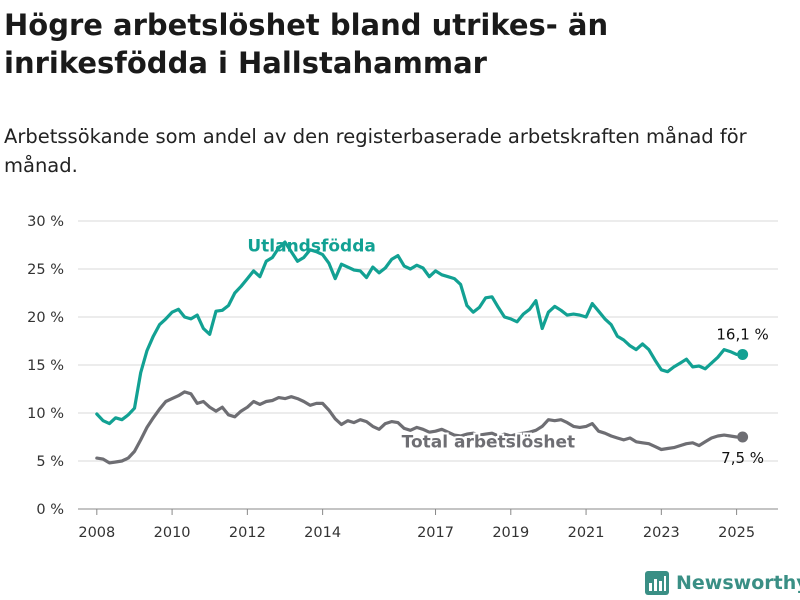 The width and height of the screenshot is (800, 600). I want to click on x-axis: 2008 2010 2012 2014 2017 2019 2021 2023 2025, so click(416, 525).